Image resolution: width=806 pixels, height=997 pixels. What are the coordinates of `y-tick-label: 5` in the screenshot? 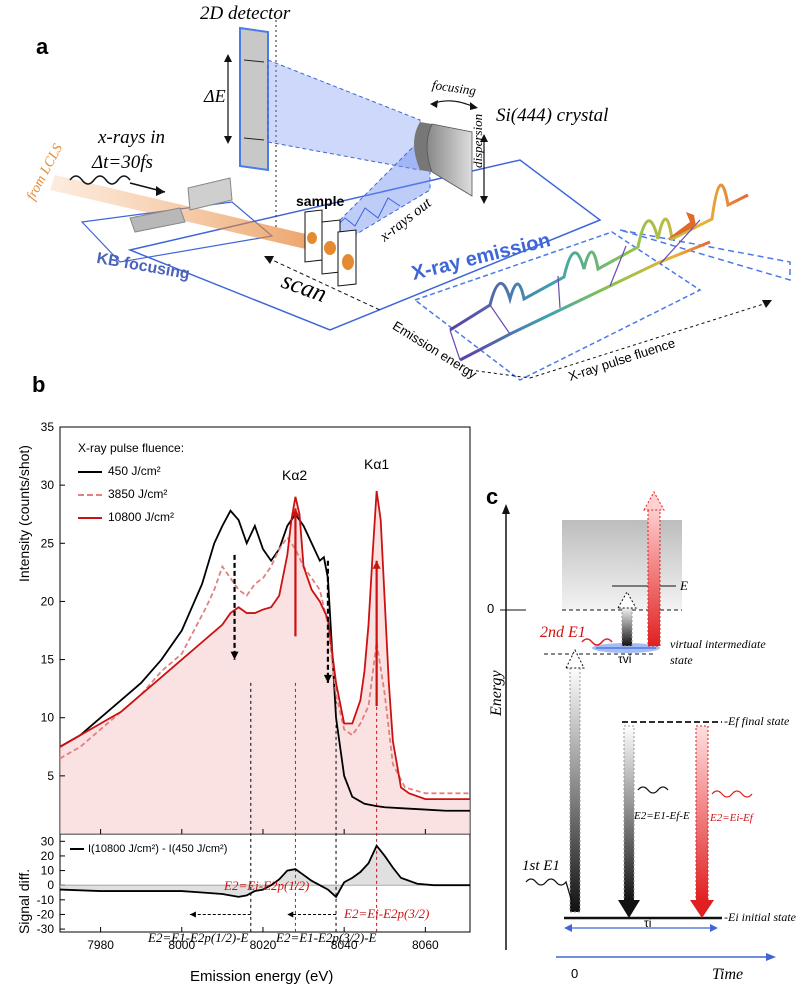 It's located at (50, 776).